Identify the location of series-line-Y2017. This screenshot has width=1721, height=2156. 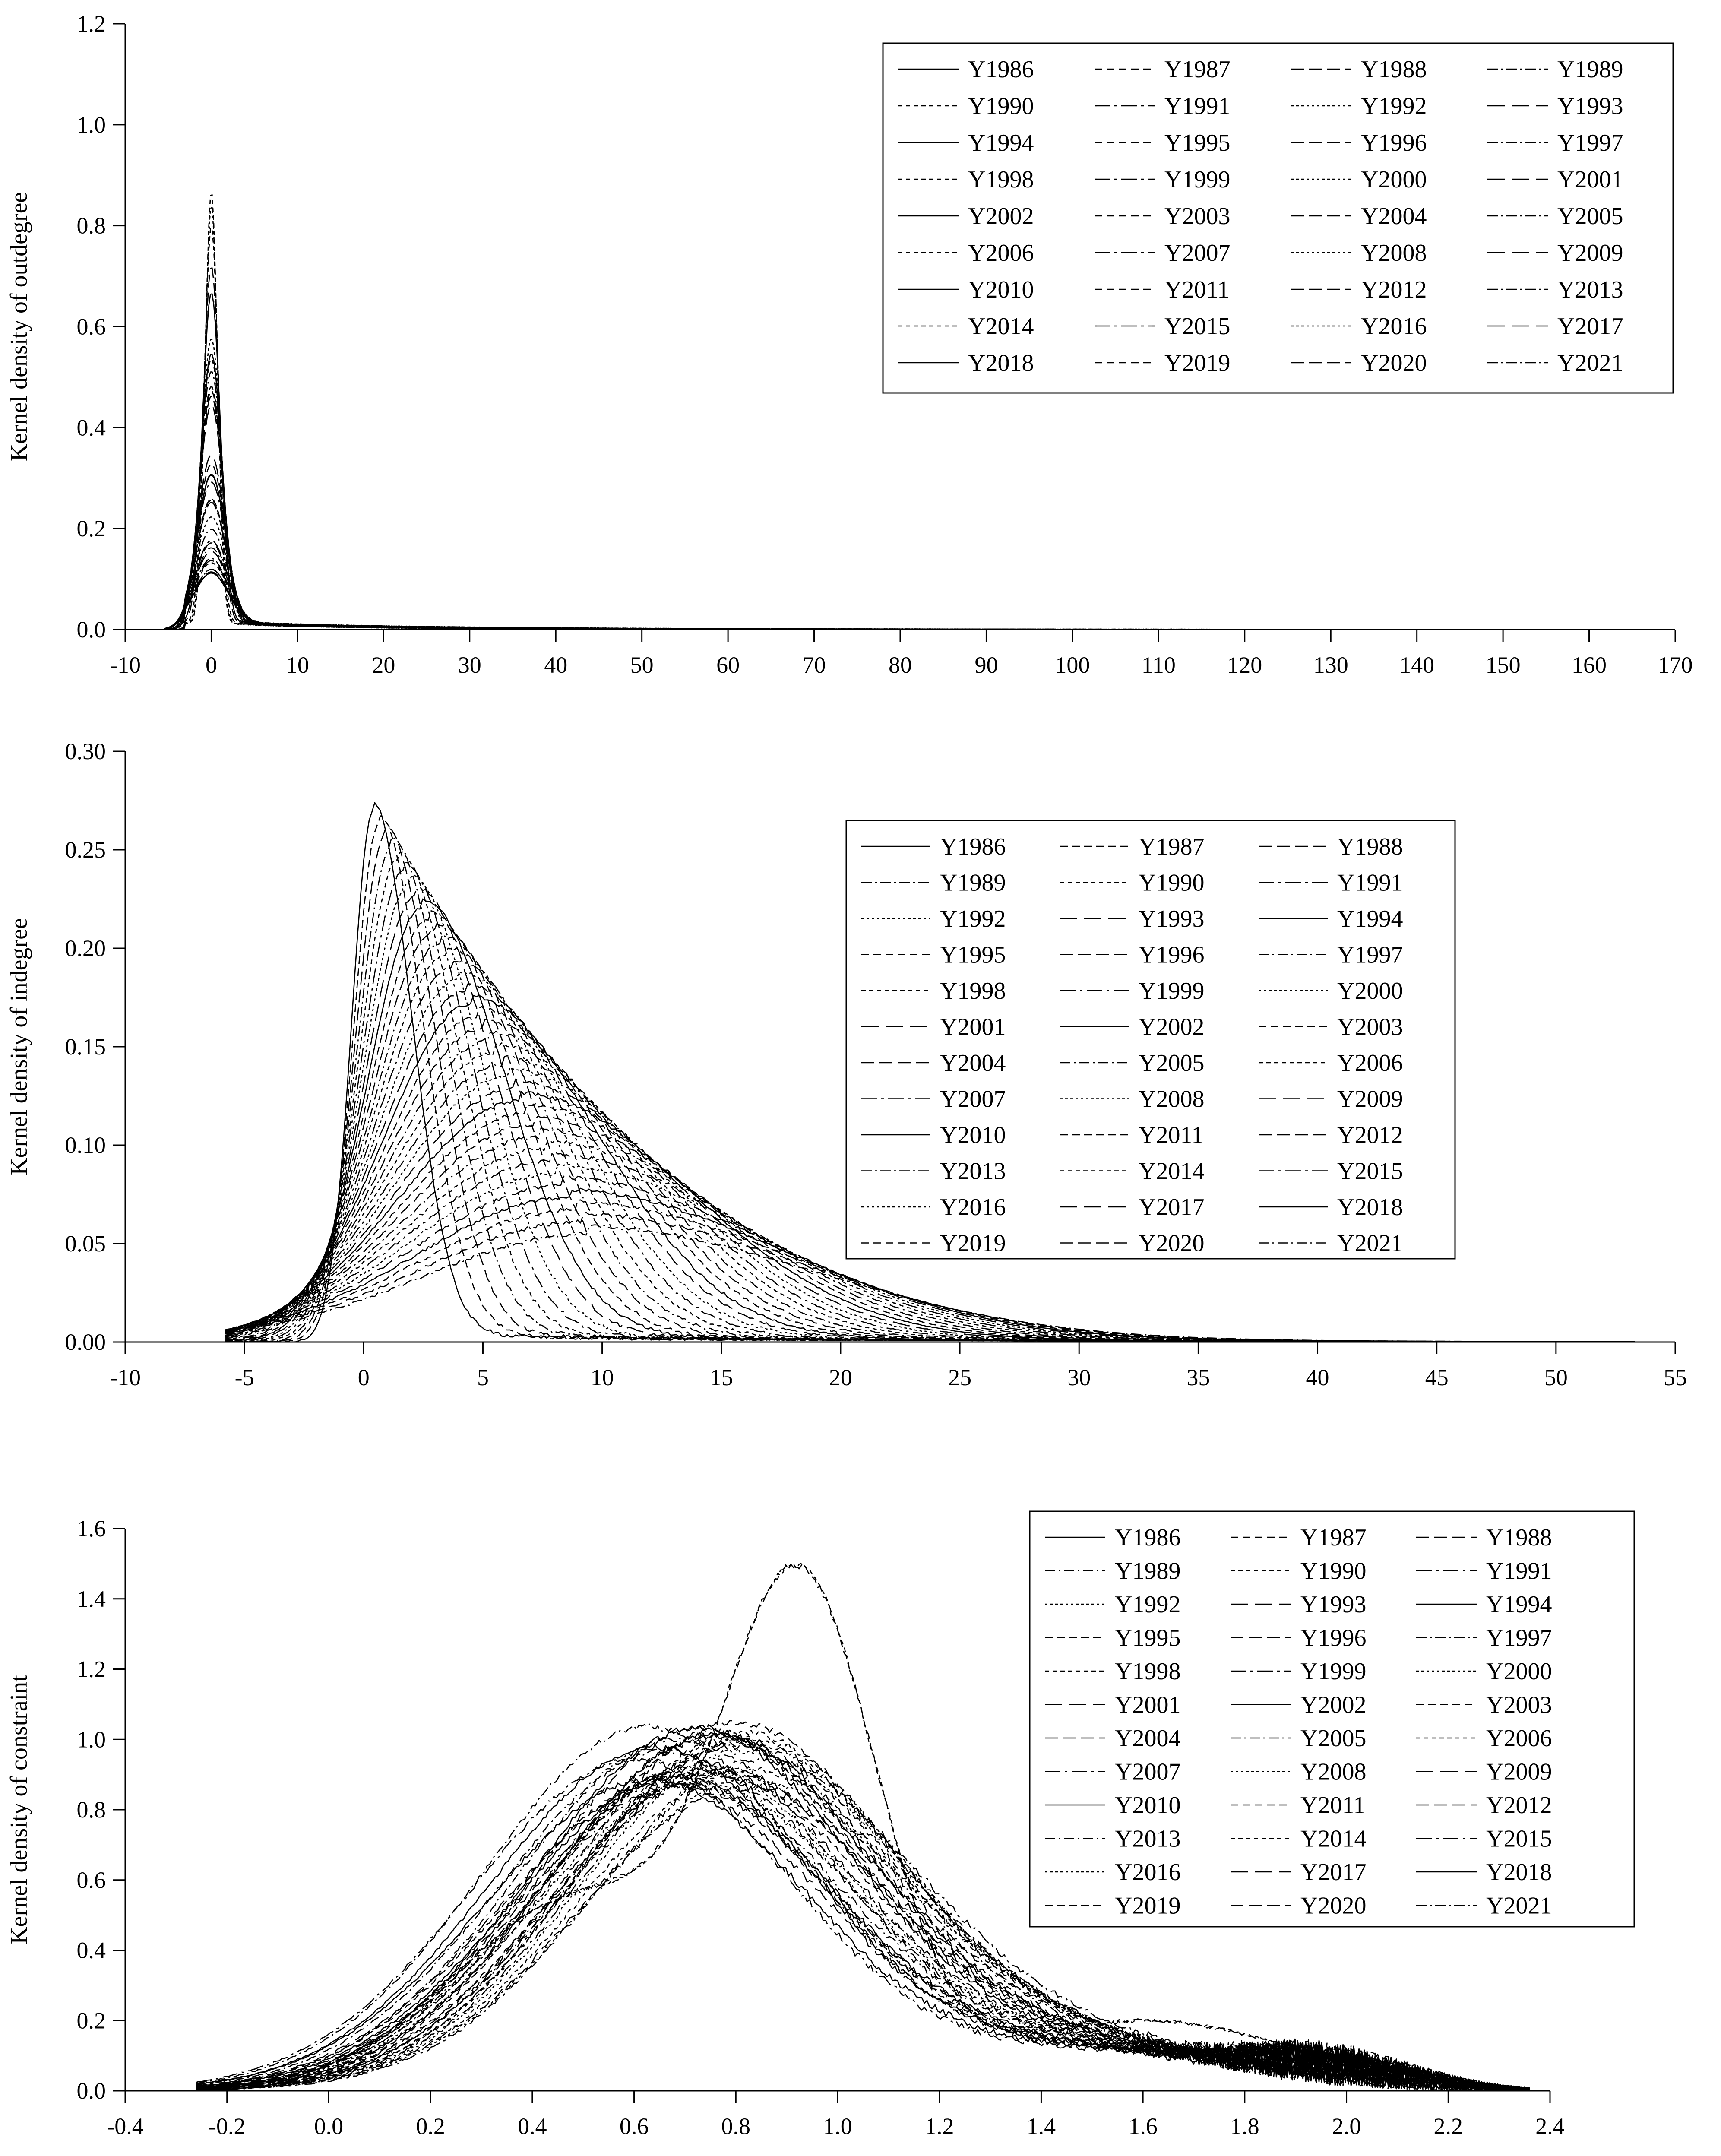
(863, 1936).